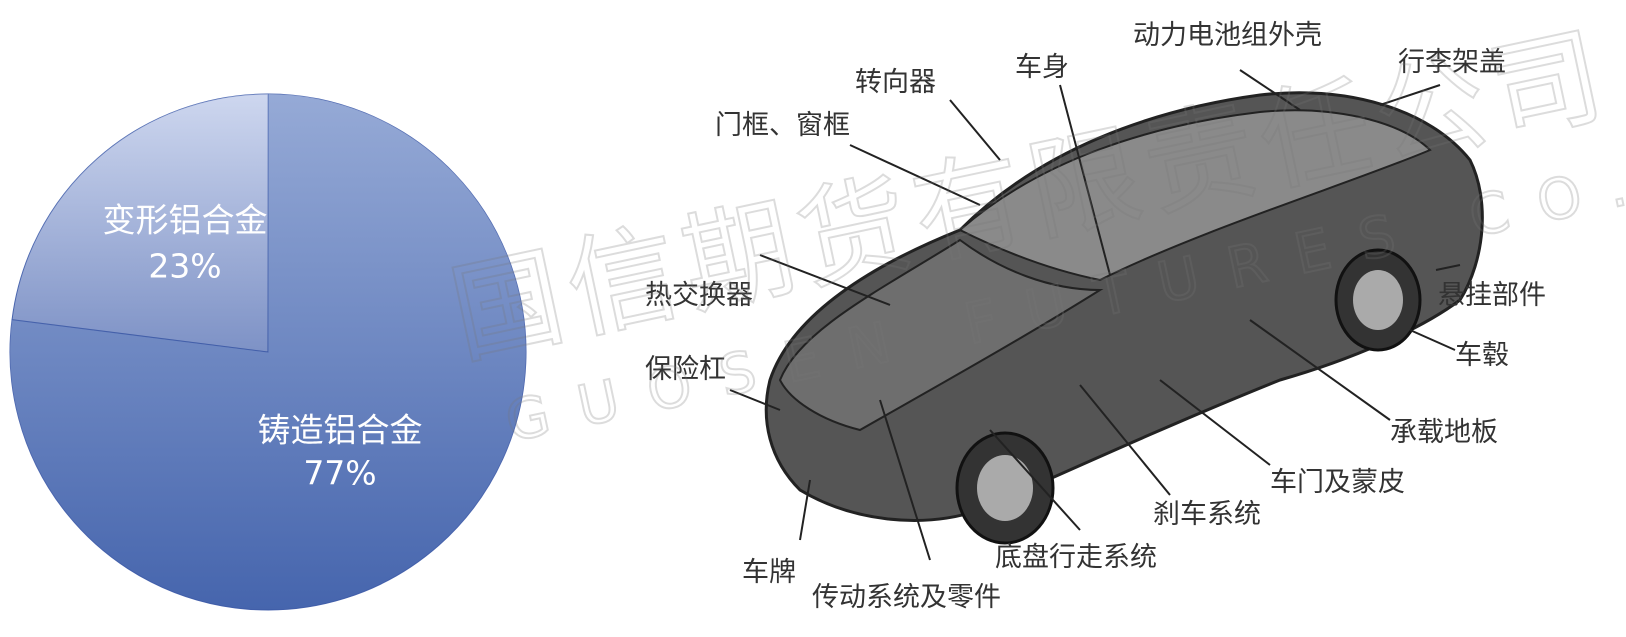  Describe the element at coordinates (340, 430) in the screenshot. I see `category-label: 铸造铝合金` at that location.